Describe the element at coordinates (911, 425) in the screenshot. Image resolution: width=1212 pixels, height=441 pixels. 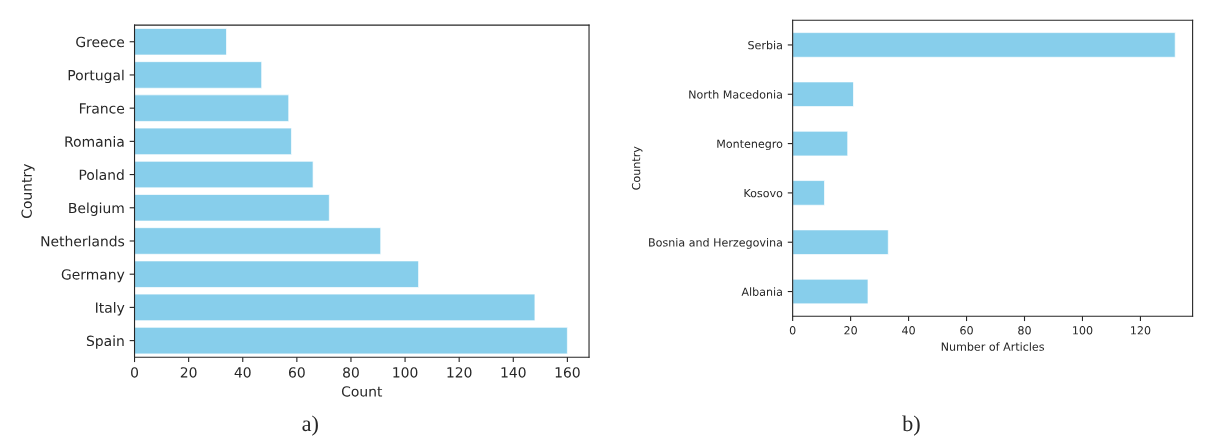
I see `text: b)` at that location.